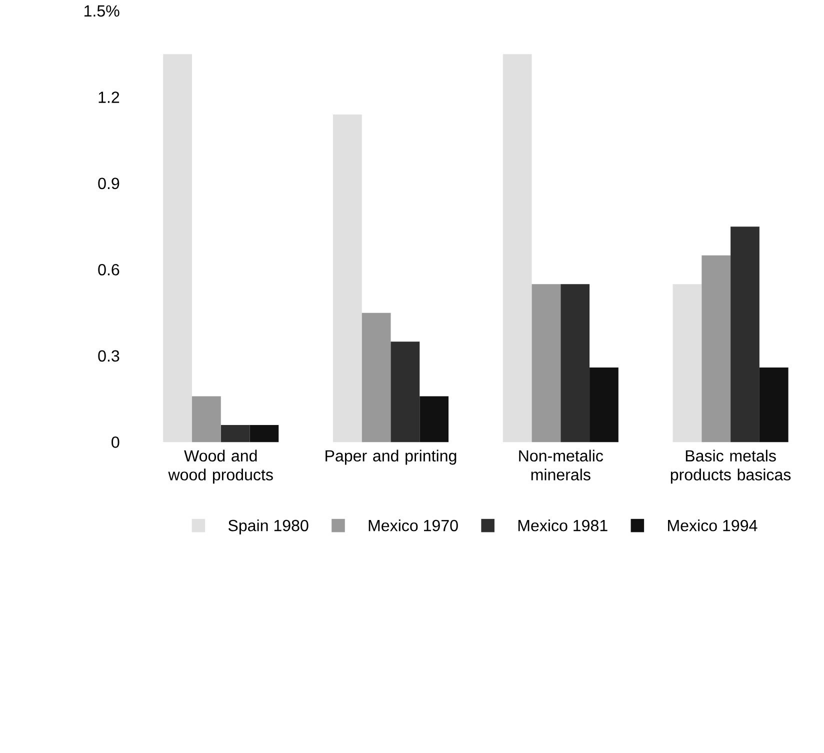 Image resolution: width=824 pixels, height=753 pixels. What do you see at coordinates (268, 527) in the screenshot?
I see `legend-label: Spain 1980` at bounding box center [268, 527].